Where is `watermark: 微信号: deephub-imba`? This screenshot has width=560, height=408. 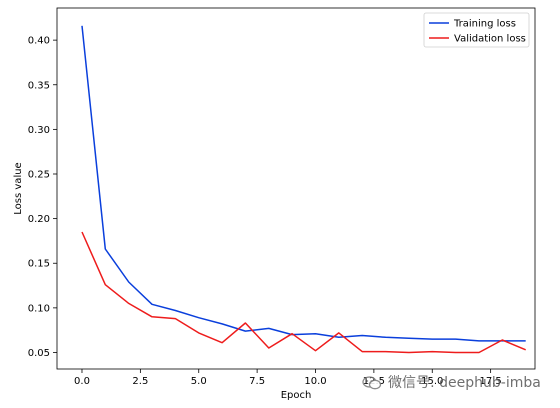
watermark: 微信号: deephub-imba is located at coordinates (451, 382).